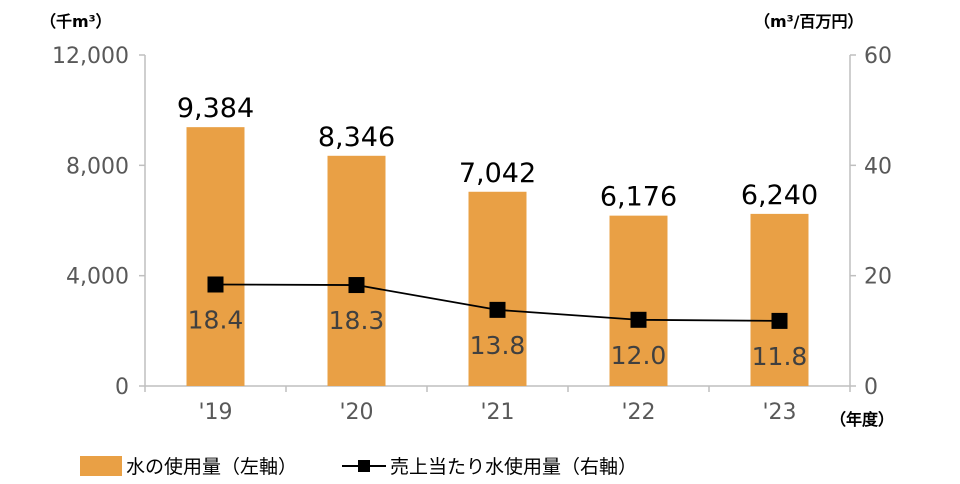 This screenshot has width=960, height=484. Describe the element at coordinates (215, 412) in the screenshot. I see `x-tick-label: '19` at that location.